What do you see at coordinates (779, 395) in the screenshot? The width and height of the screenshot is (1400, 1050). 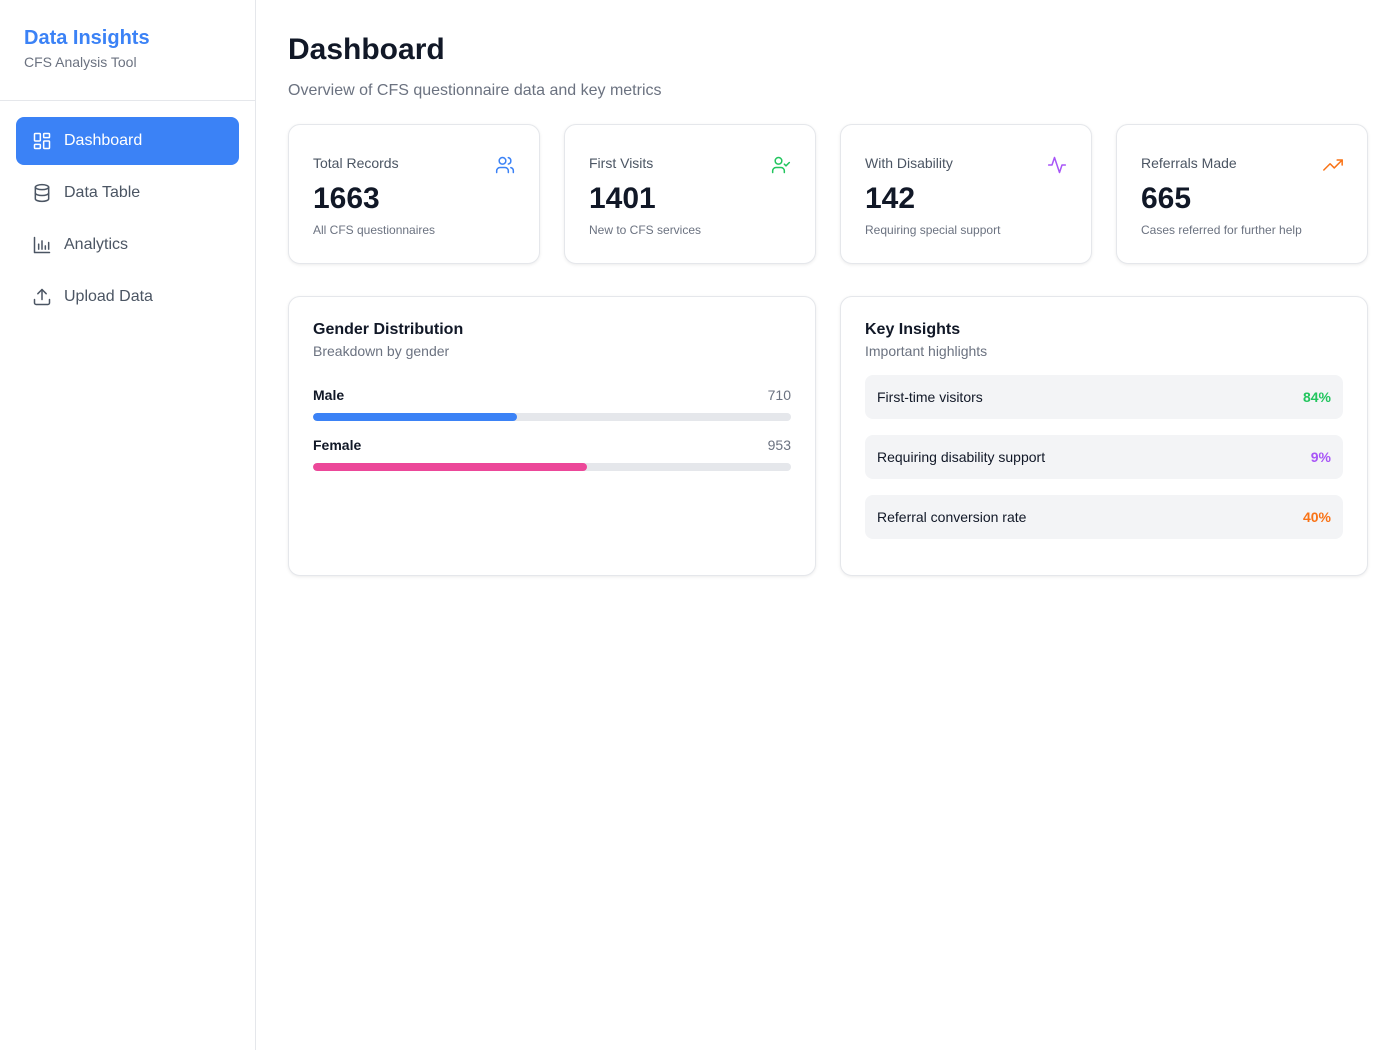 I see `gender-count: 710` at bounding box center [779, 395].